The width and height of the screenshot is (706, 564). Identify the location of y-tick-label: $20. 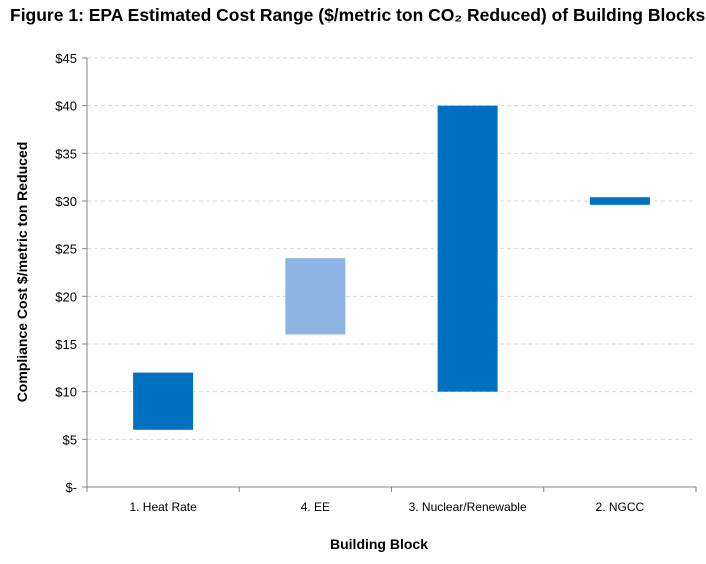
(66, 296).